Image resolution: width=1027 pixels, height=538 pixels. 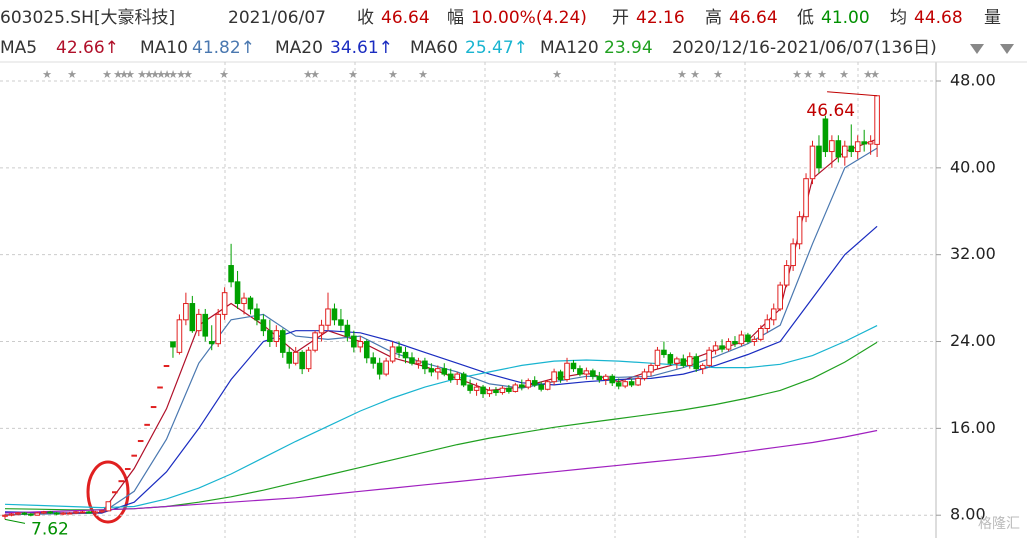 What do you see at coordinates (973, 253) in the screenshot?
I see `y-tick-label: 32.00` at bounding box center [973, 253].